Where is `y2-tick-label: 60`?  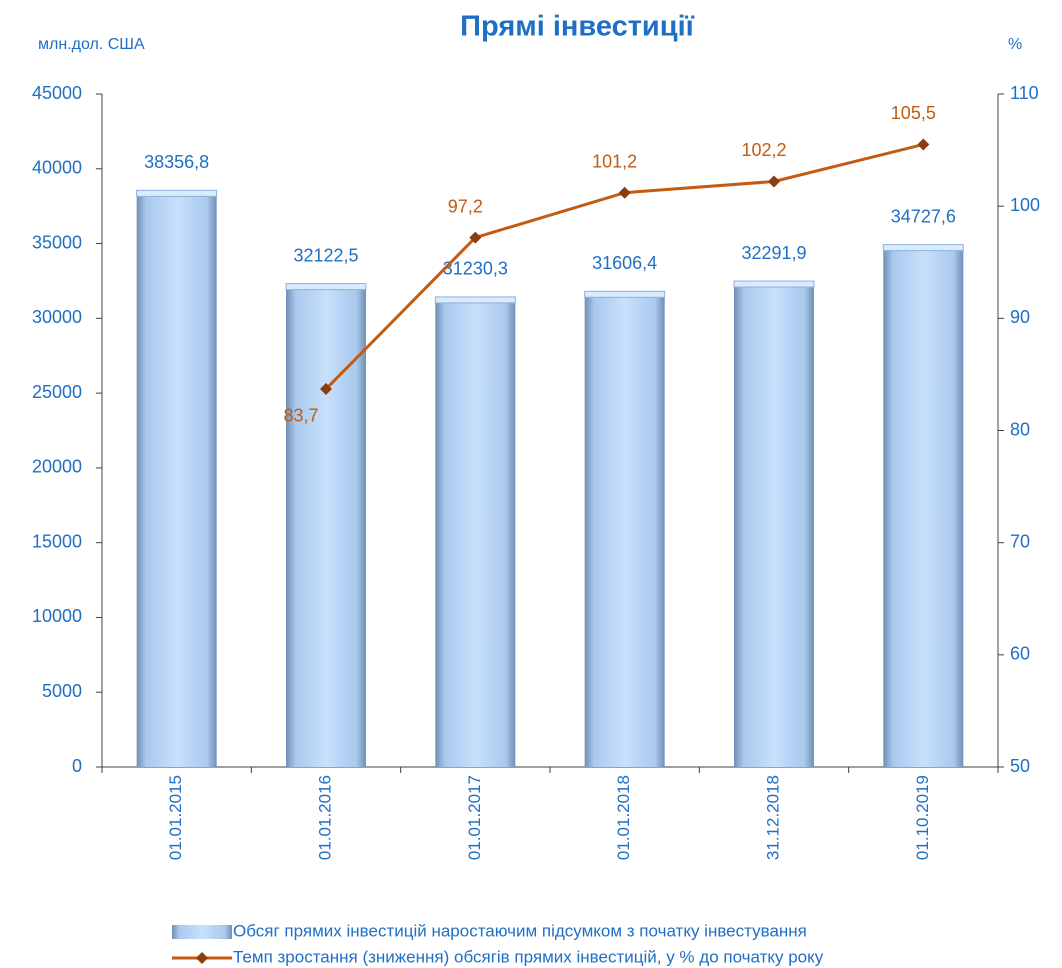
y2-tick-label: 60 is located at coordinates (1020, 654).